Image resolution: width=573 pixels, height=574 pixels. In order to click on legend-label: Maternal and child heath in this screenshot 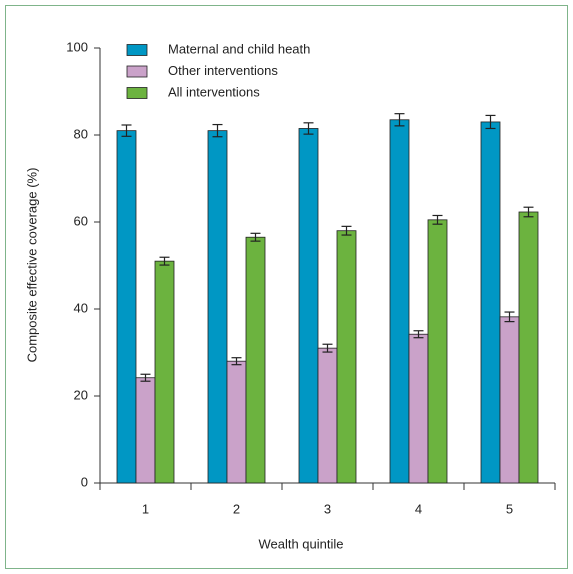, I will do `click(239, 48)`.